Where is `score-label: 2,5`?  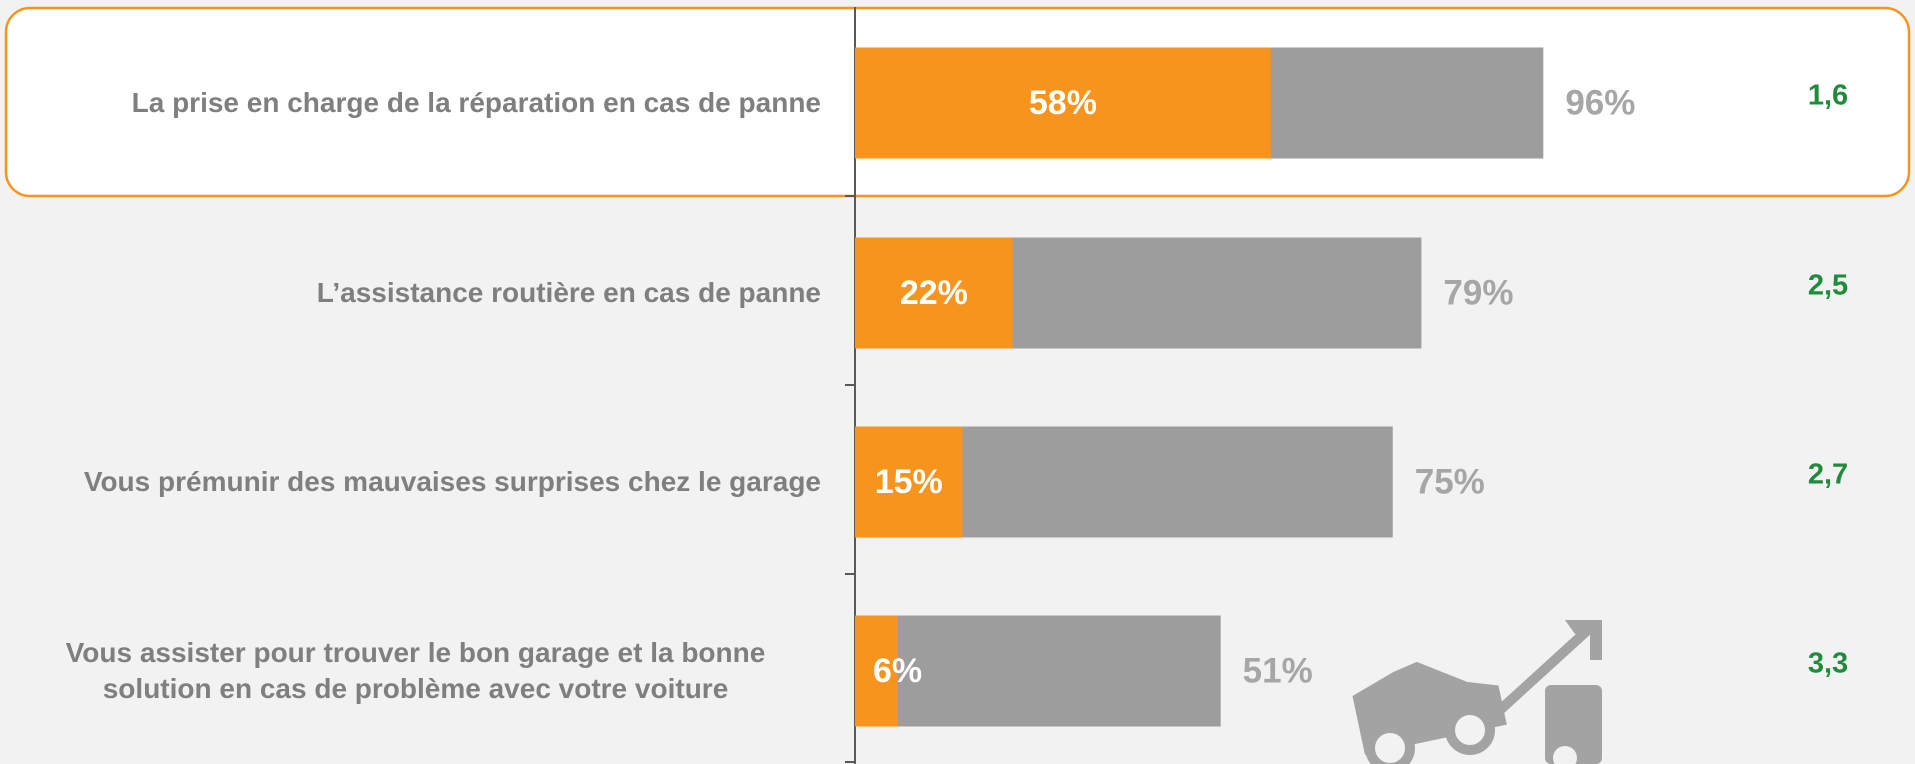 score-label: 2,5 is located at coordinates (1828, 286).